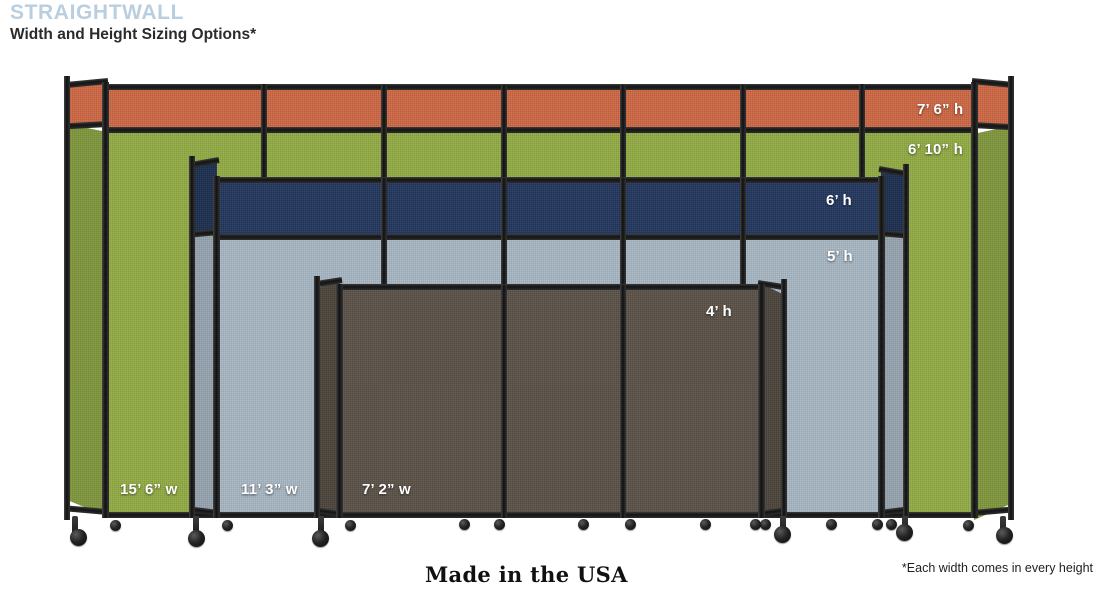 The width and height of the screenshot is (1103, 612). What do you see at coordinates (227, 525) in the screenshot?
I see `wall2-caster-inner-left` at bounding box center [227, 525].